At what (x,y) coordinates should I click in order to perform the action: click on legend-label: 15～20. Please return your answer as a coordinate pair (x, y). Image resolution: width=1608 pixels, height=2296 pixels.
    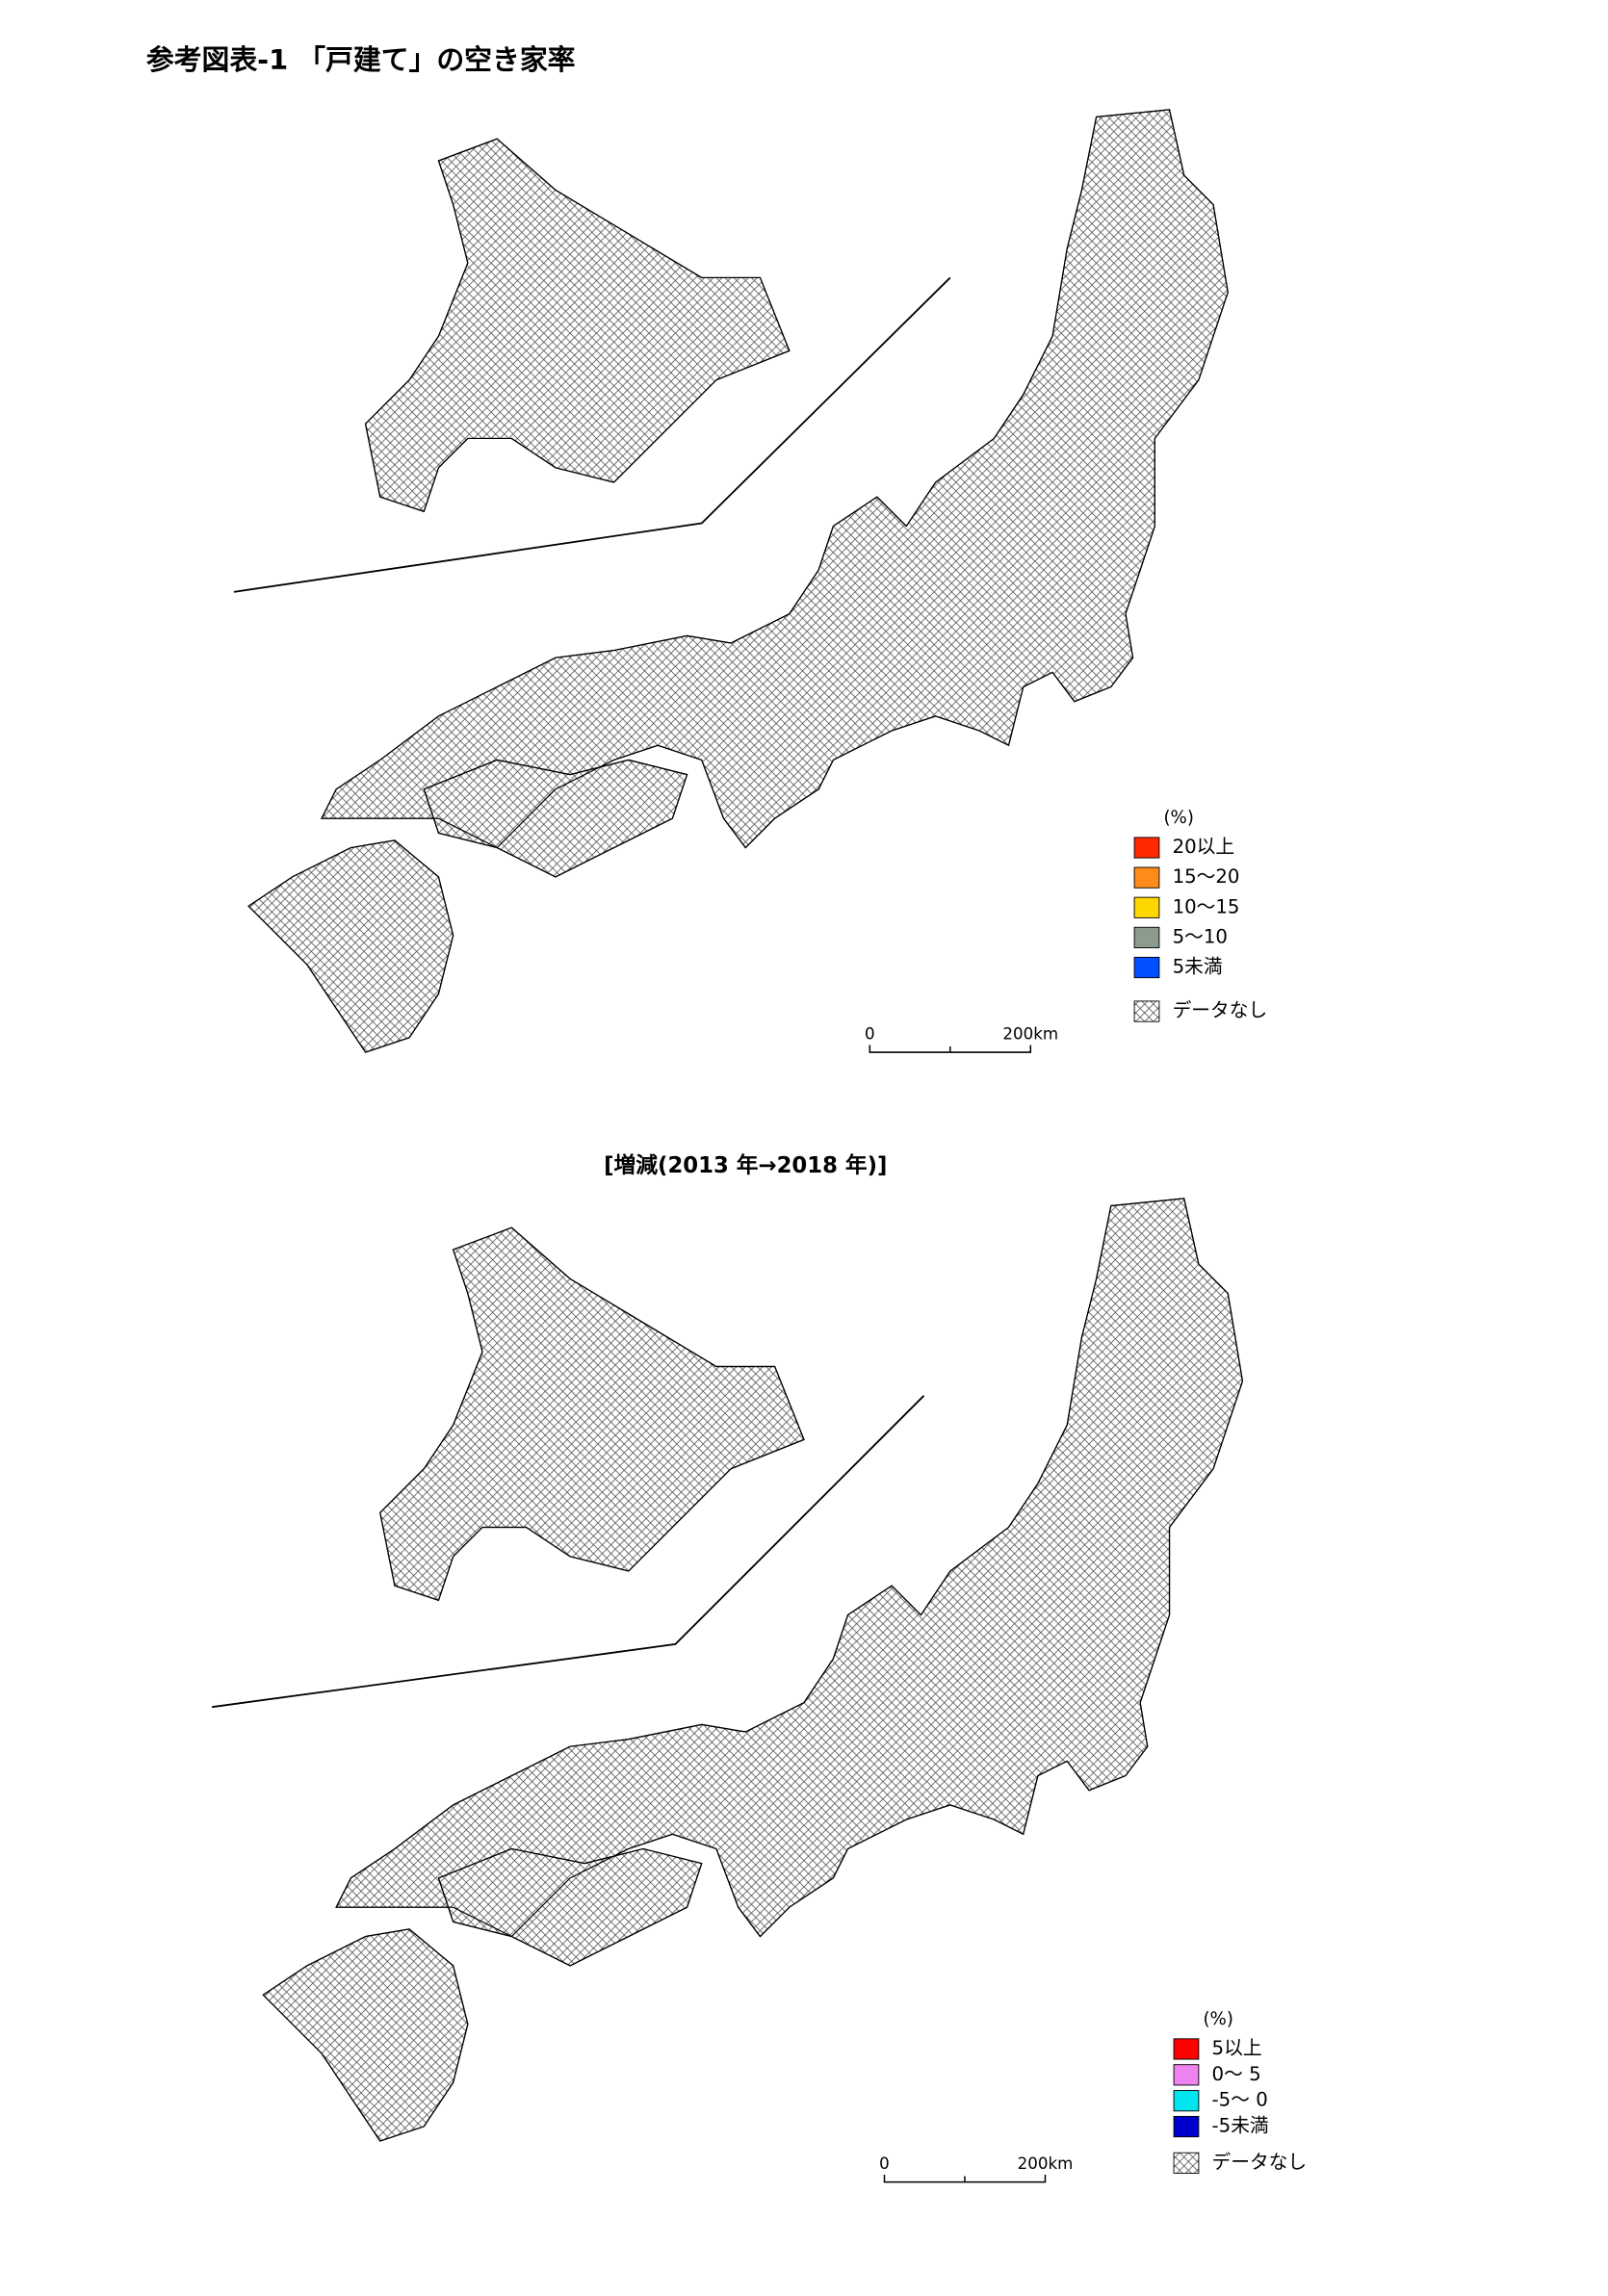
    Looking at the image, I should click on (1206, 876).